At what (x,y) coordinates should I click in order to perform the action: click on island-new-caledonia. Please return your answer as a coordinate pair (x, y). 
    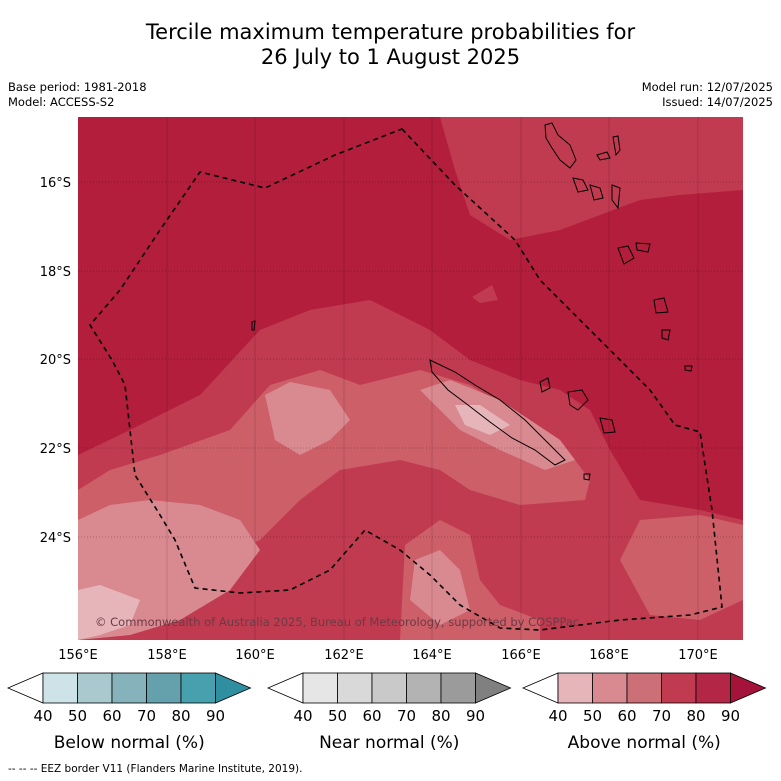
    Looking at the image, I should click on (497, 412).